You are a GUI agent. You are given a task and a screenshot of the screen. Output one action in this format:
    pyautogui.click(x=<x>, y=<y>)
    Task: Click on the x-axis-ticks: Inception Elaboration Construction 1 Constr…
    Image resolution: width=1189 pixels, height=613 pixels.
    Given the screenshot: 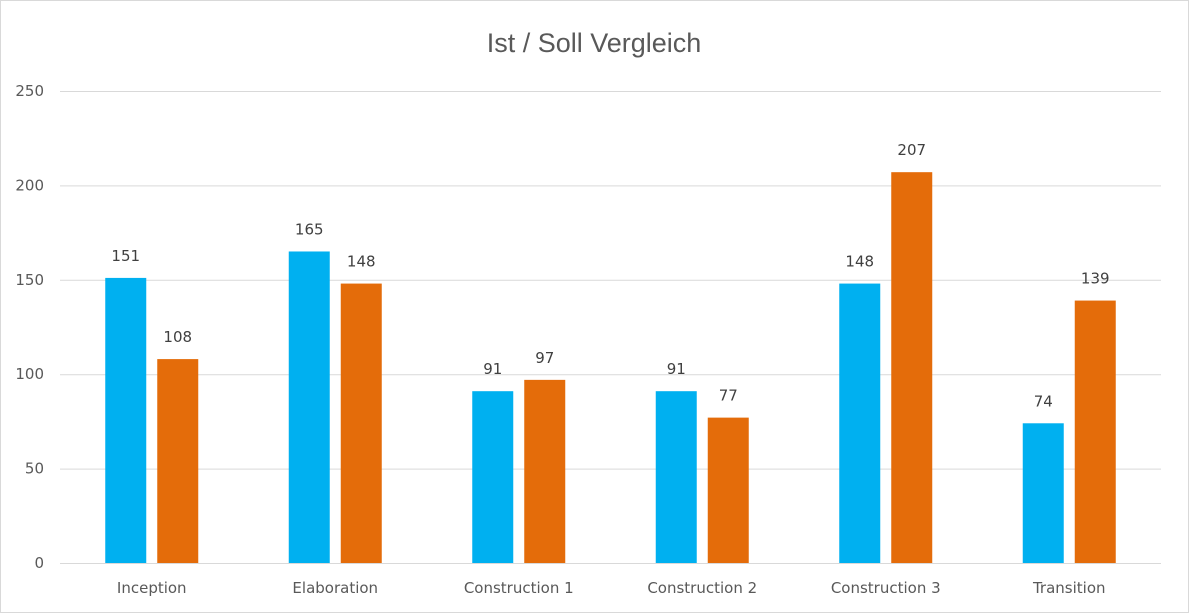 What is the action you would take?
    pyautogui.click(x=611, y=588)
    